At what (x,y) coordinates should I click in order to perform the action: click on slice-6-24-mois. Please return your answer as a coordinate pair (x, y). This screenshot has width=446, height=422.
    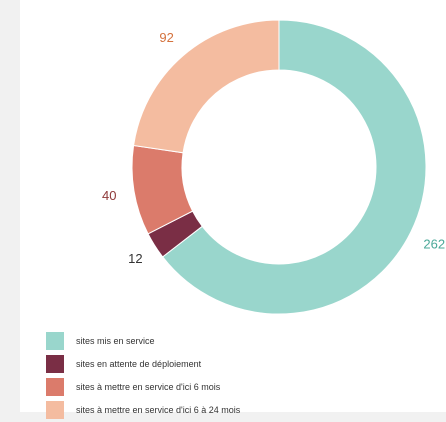
    Looking at the image, I should click on (206, 86).